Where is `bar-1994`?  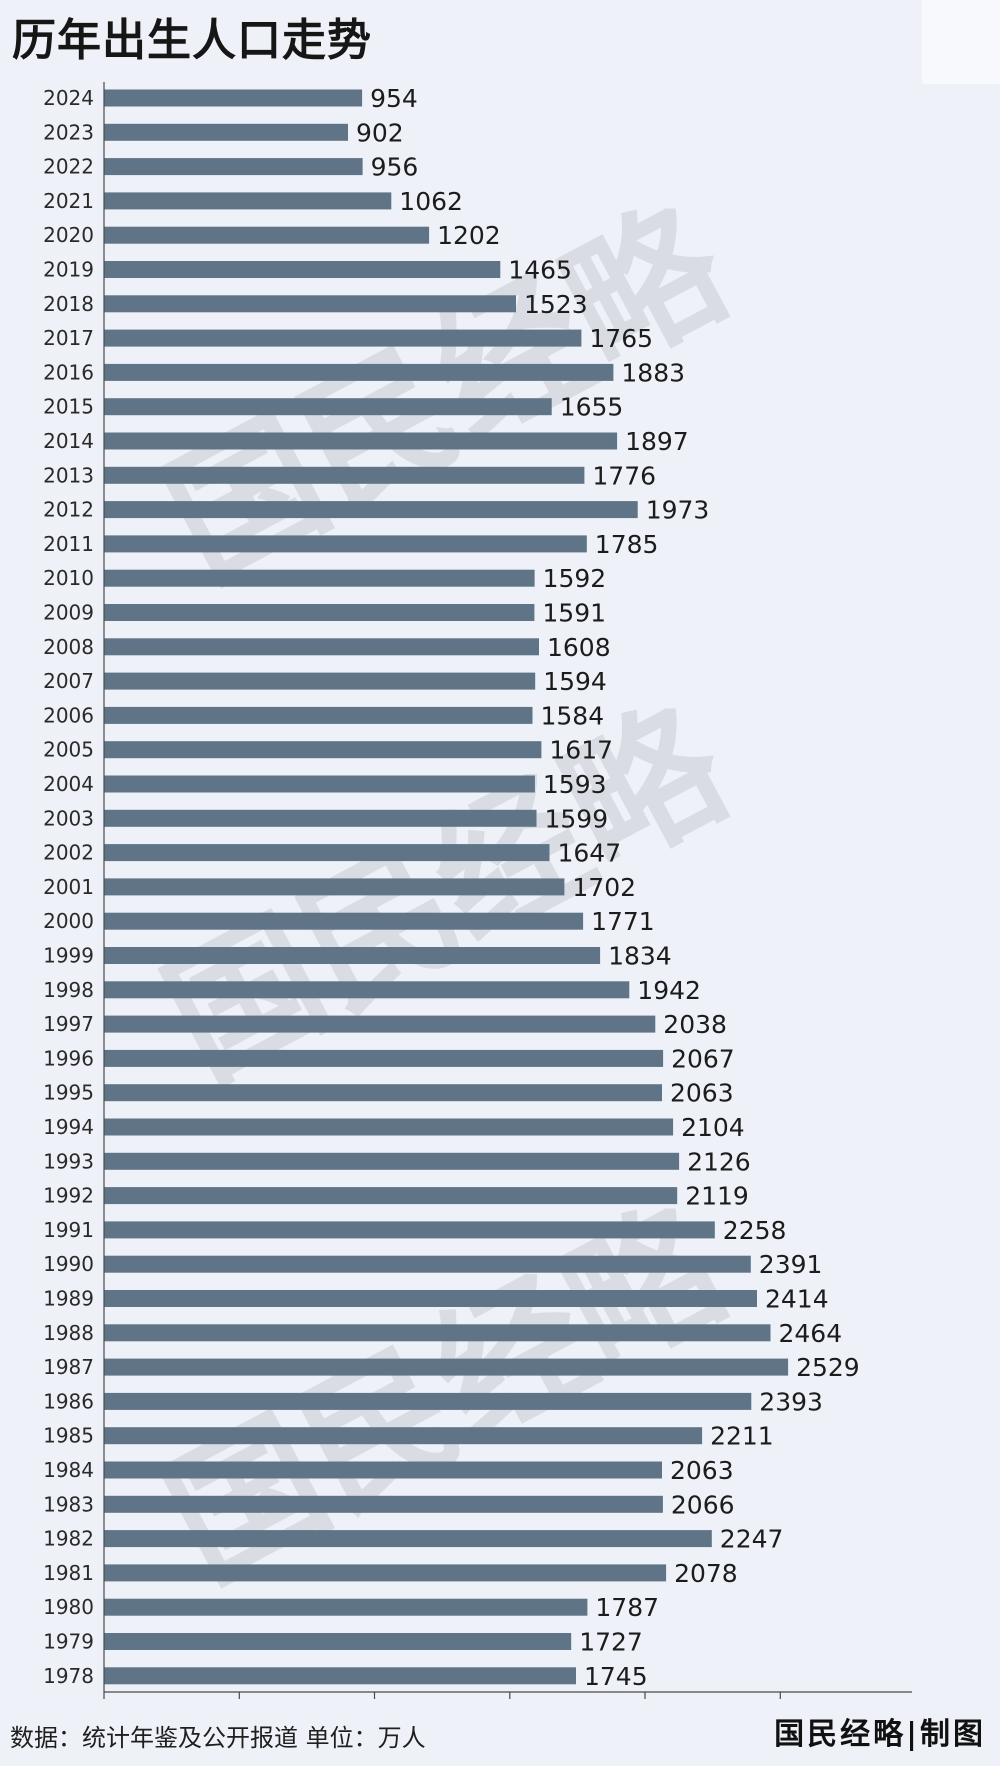
bar-1994 is located at coordinates (389, 1127).